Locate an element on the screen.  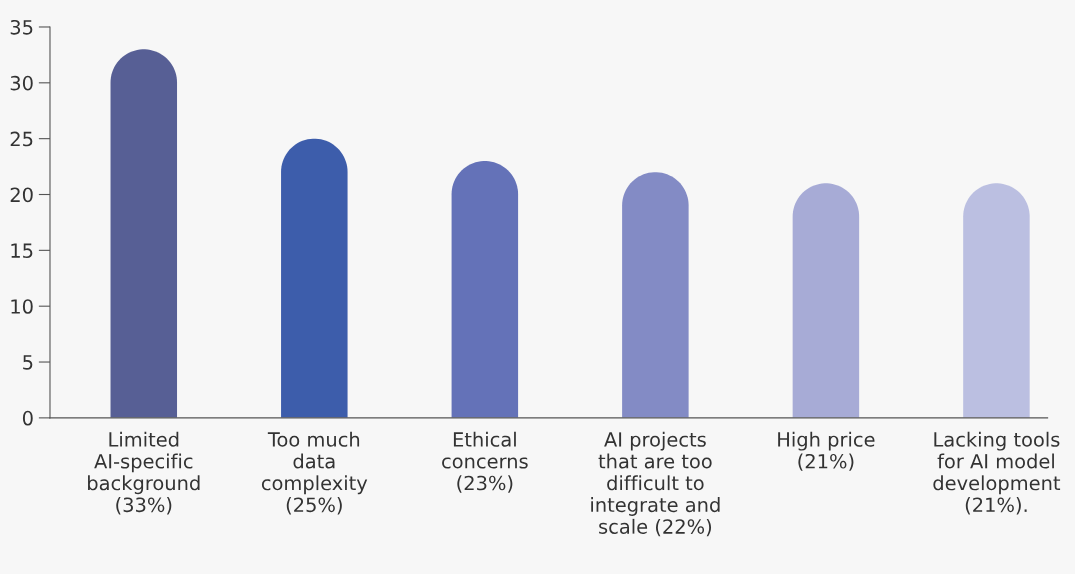
x-tick-label: Too much data complexity (25%) is located at coordinates (314, 473).